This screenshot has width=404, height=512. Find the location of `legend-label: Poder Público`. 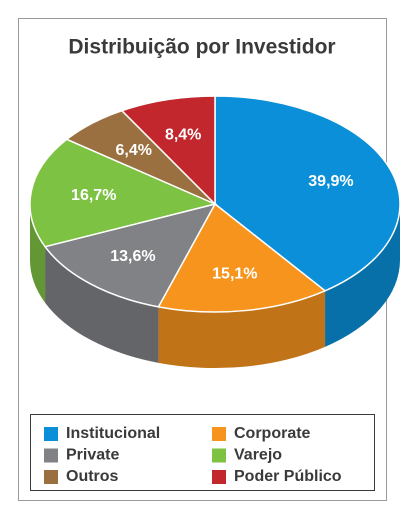

legend-label: Poder Público is located at coordinates (288, 476).